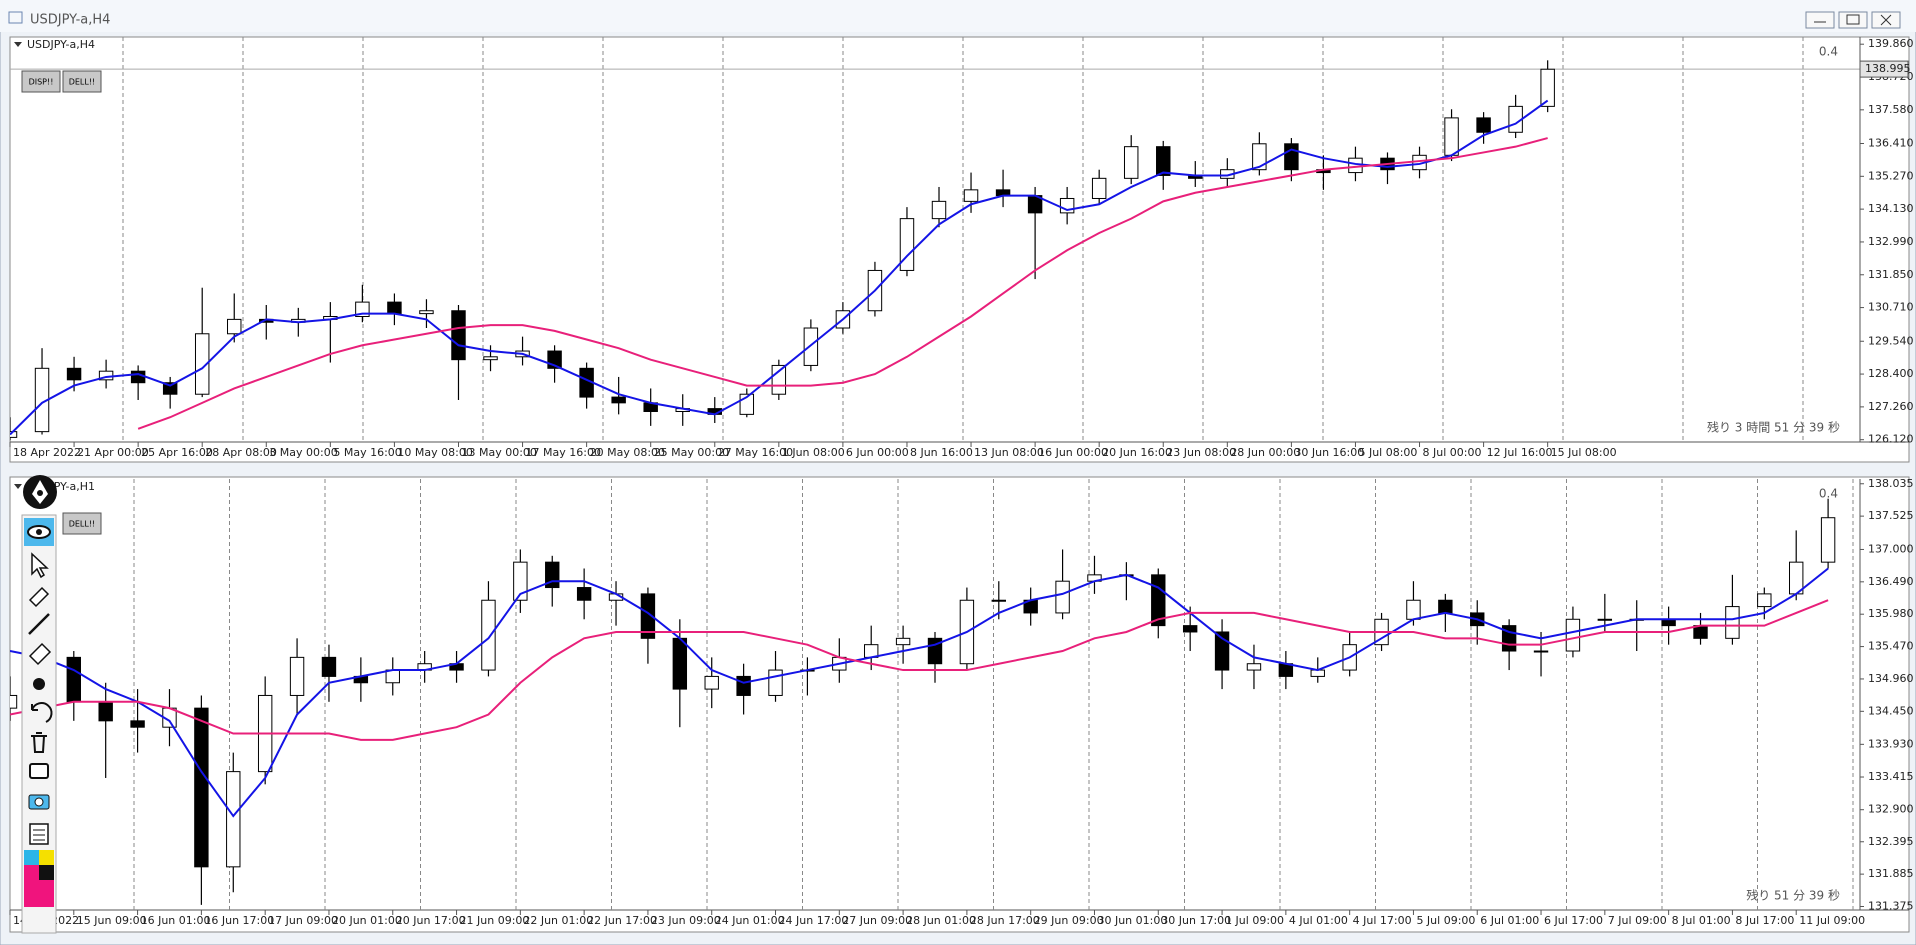  Describe the element at coordinates (70, 20) in the screenshot. I see `window-title: USDJPY-a,H4` at that location.